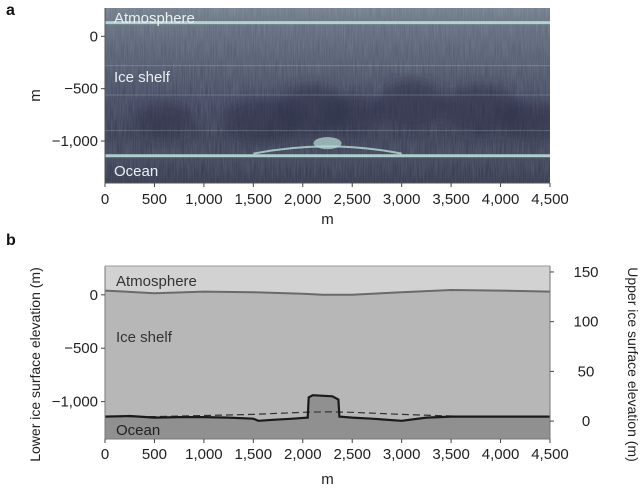  I want to click on y2-tick-label: 50, so click(586, 371).